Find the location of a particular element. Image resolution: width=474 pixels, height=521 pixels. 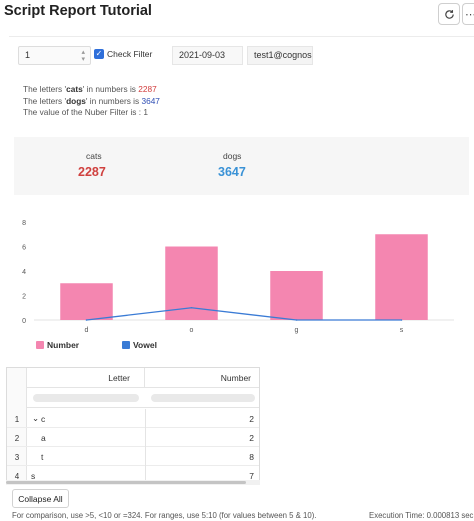

kpi-dogs-label: dogs is located at coordinates (232, 156).